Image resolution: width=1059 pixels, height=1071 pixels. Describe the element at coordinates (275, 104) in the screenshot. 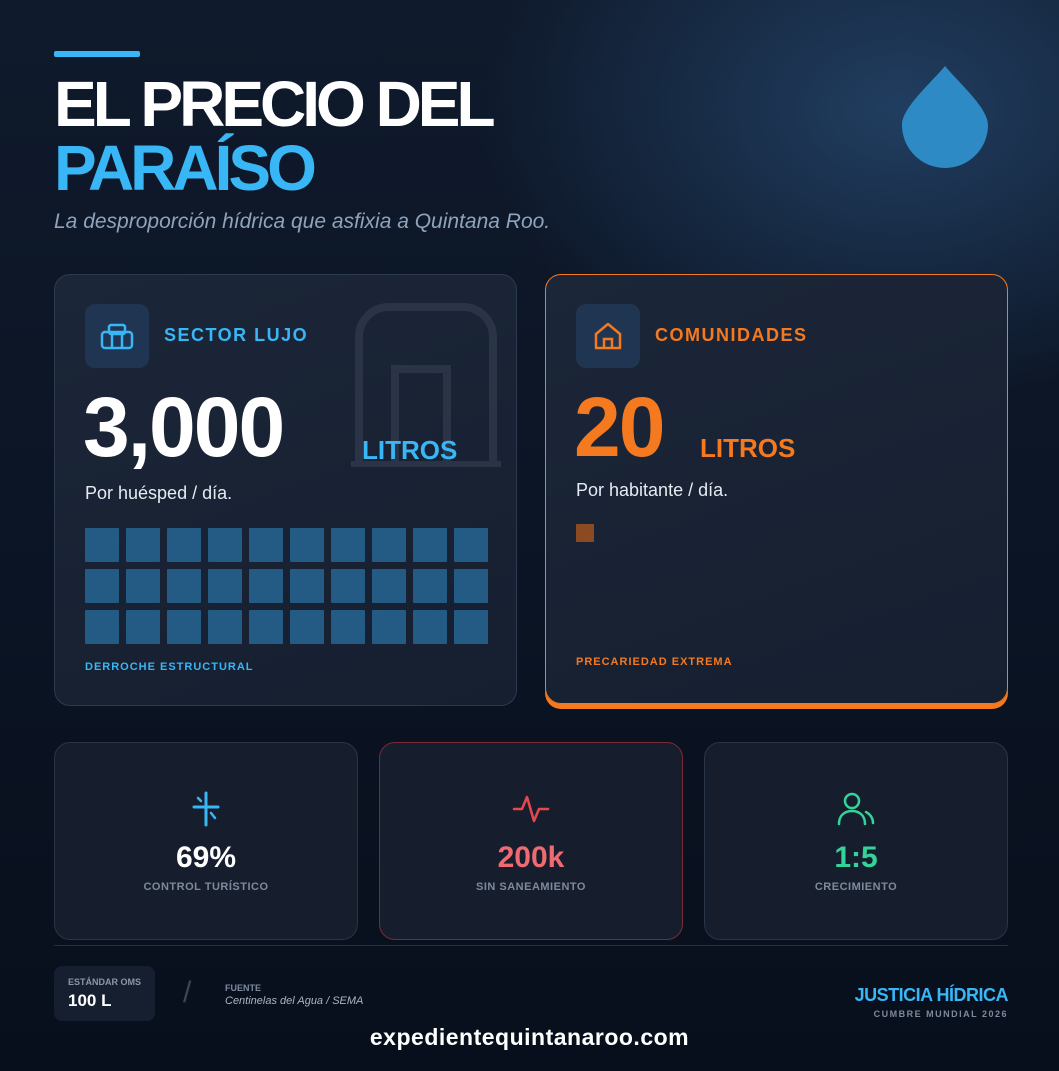

I see `page-title-line1: EL PRECIO DEL` at that location.